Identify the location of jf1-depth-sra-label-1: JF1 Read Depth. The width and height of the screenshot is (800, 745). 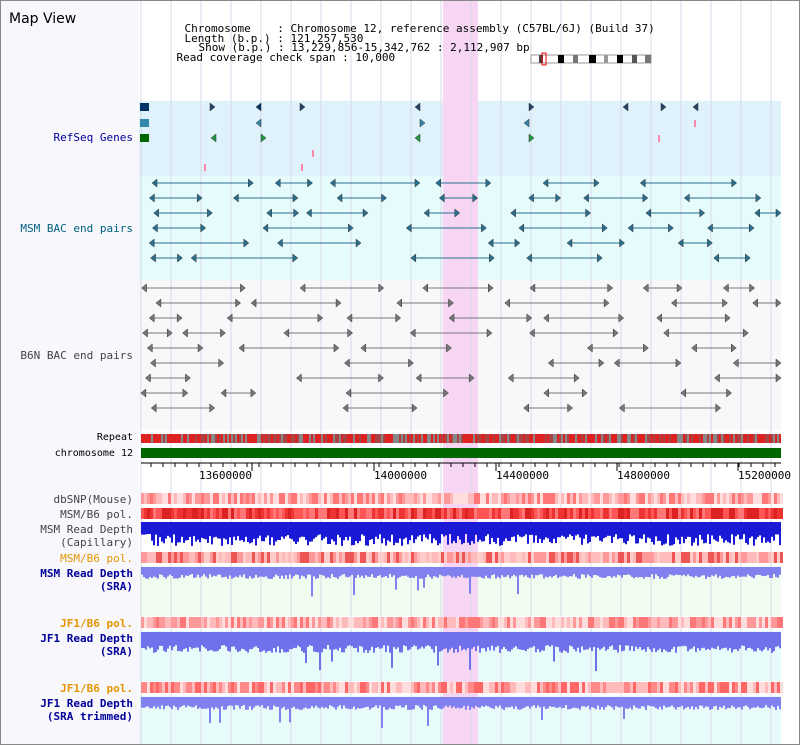
(86, 638).